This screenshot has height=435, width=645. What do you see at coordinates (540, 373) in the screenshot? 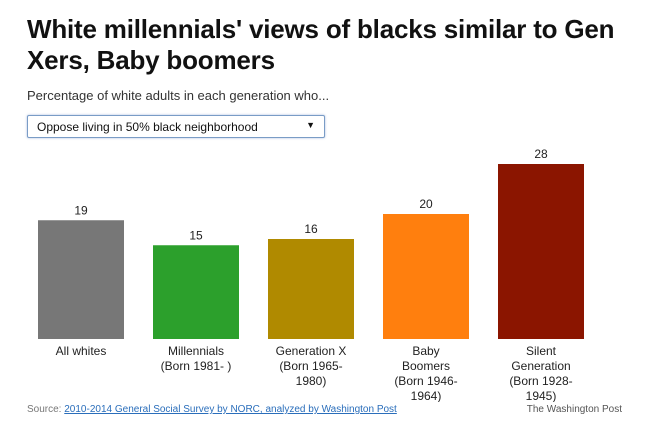
I see `category-label: Silent Generation (Born 1928-1945)` at bounding box center [540, 373].